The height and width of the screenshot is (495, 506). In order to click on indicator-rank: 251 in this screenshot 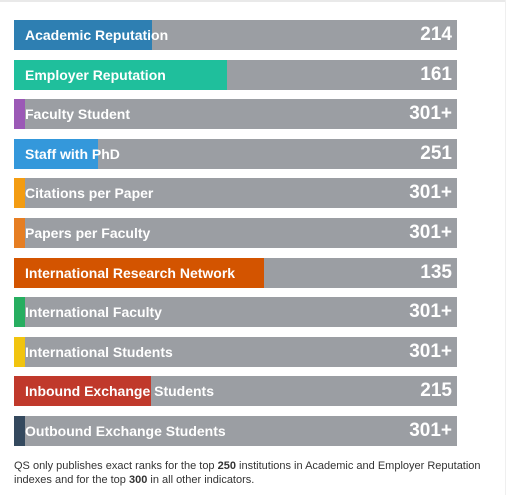, I will do `click(436, 153)`.